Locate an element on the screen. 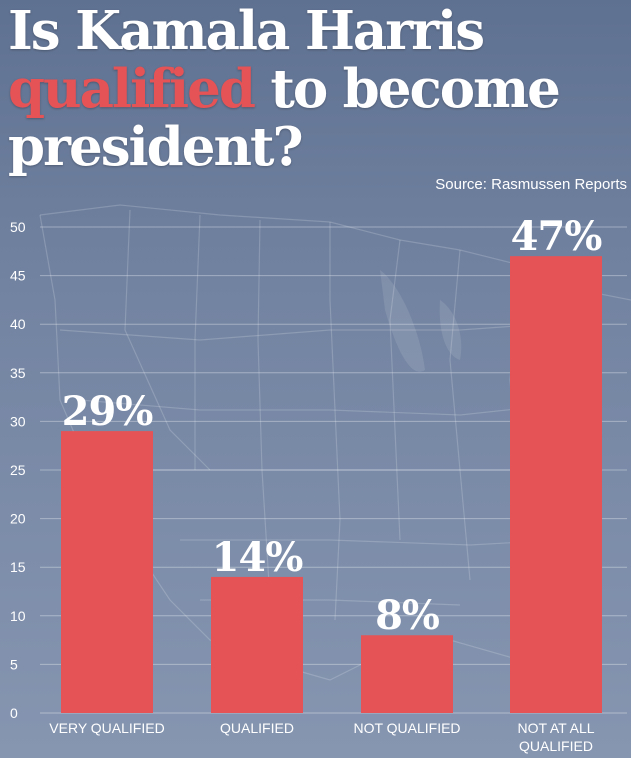 This screenshot has height=758, width=631. title-line-3: president? is located at coordinates (156, 147).